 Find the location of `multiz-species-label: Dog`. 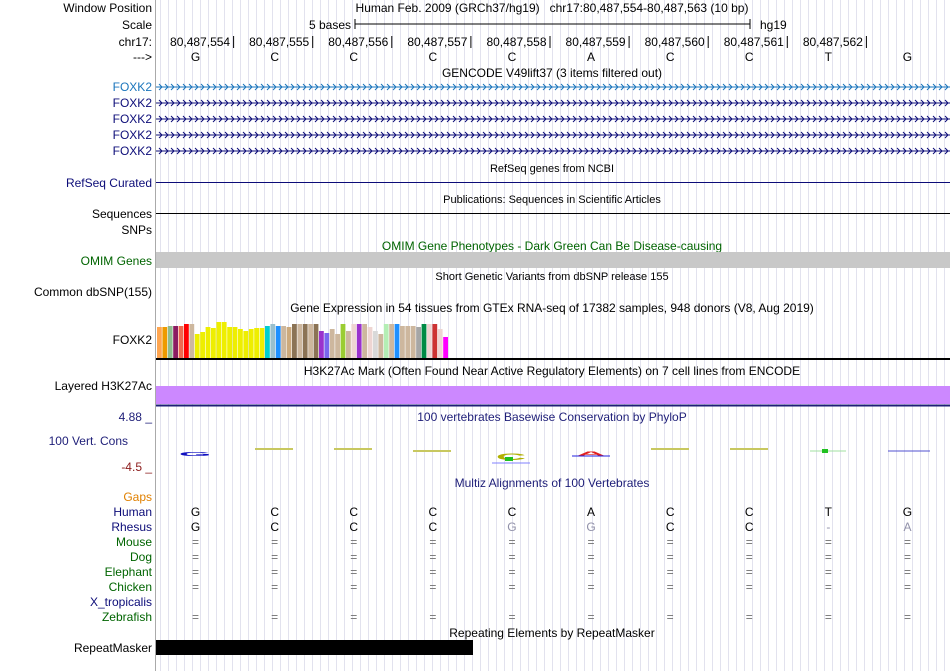

multiz-species-label: Dog is located at coordinates (141, 557).